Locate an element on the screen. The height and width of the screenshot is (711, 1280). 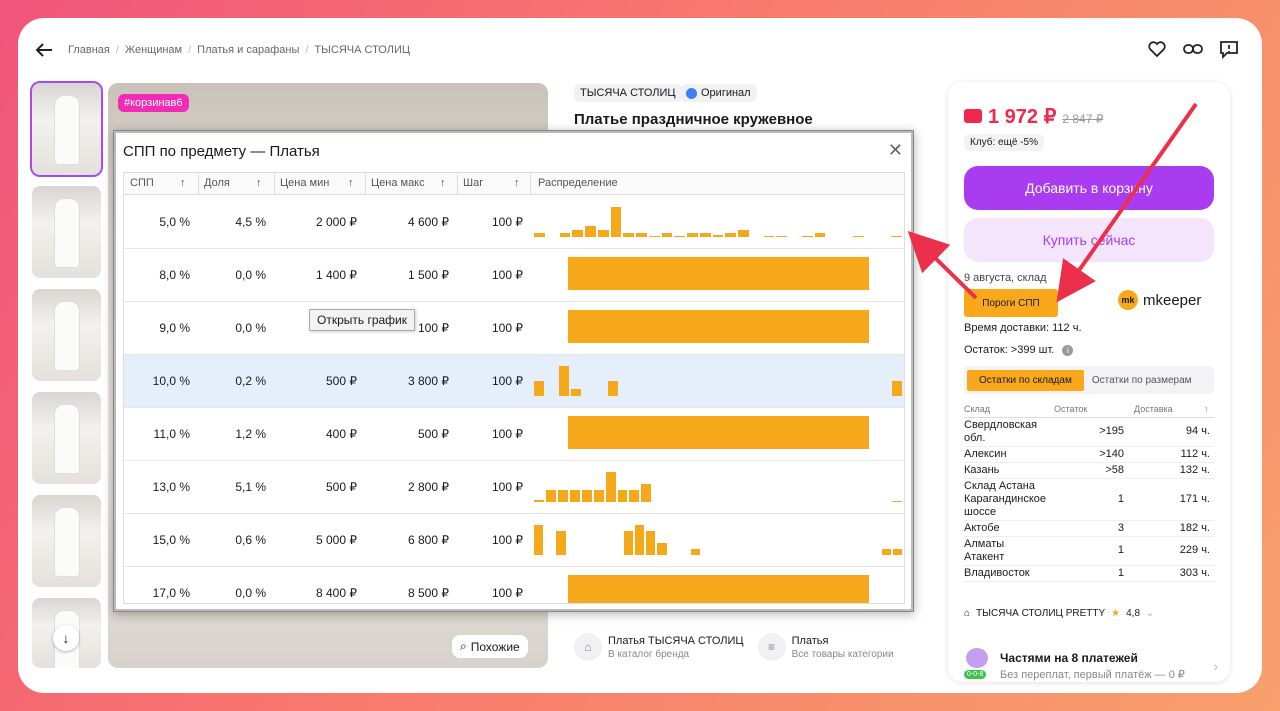
col-header-distribution: Распределение is located at coordinates (578, 183).